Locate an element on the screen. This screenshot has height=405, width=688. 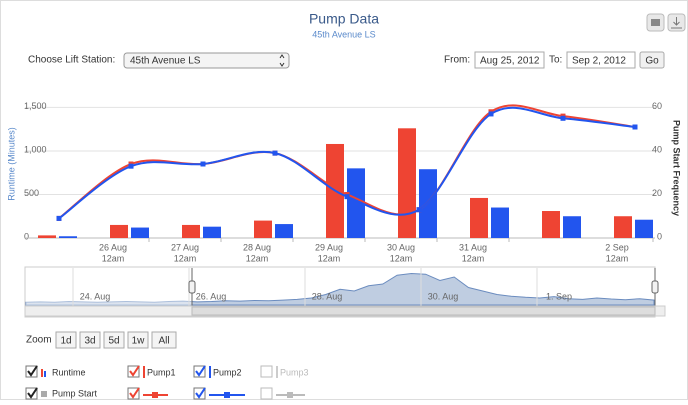
navigator-area is located at coordinates (340, 289).